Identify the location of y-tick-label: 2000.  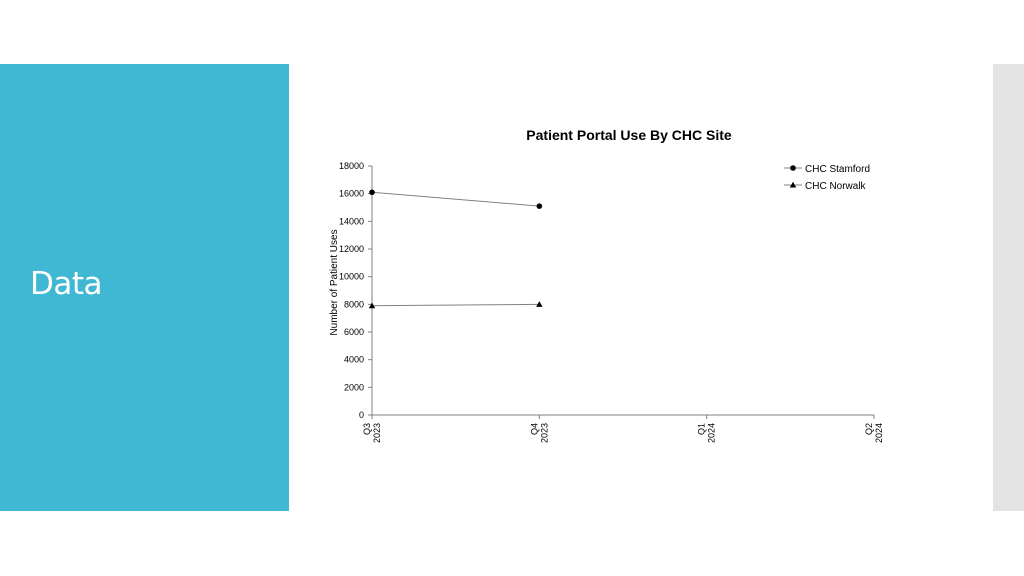
(354, 387).